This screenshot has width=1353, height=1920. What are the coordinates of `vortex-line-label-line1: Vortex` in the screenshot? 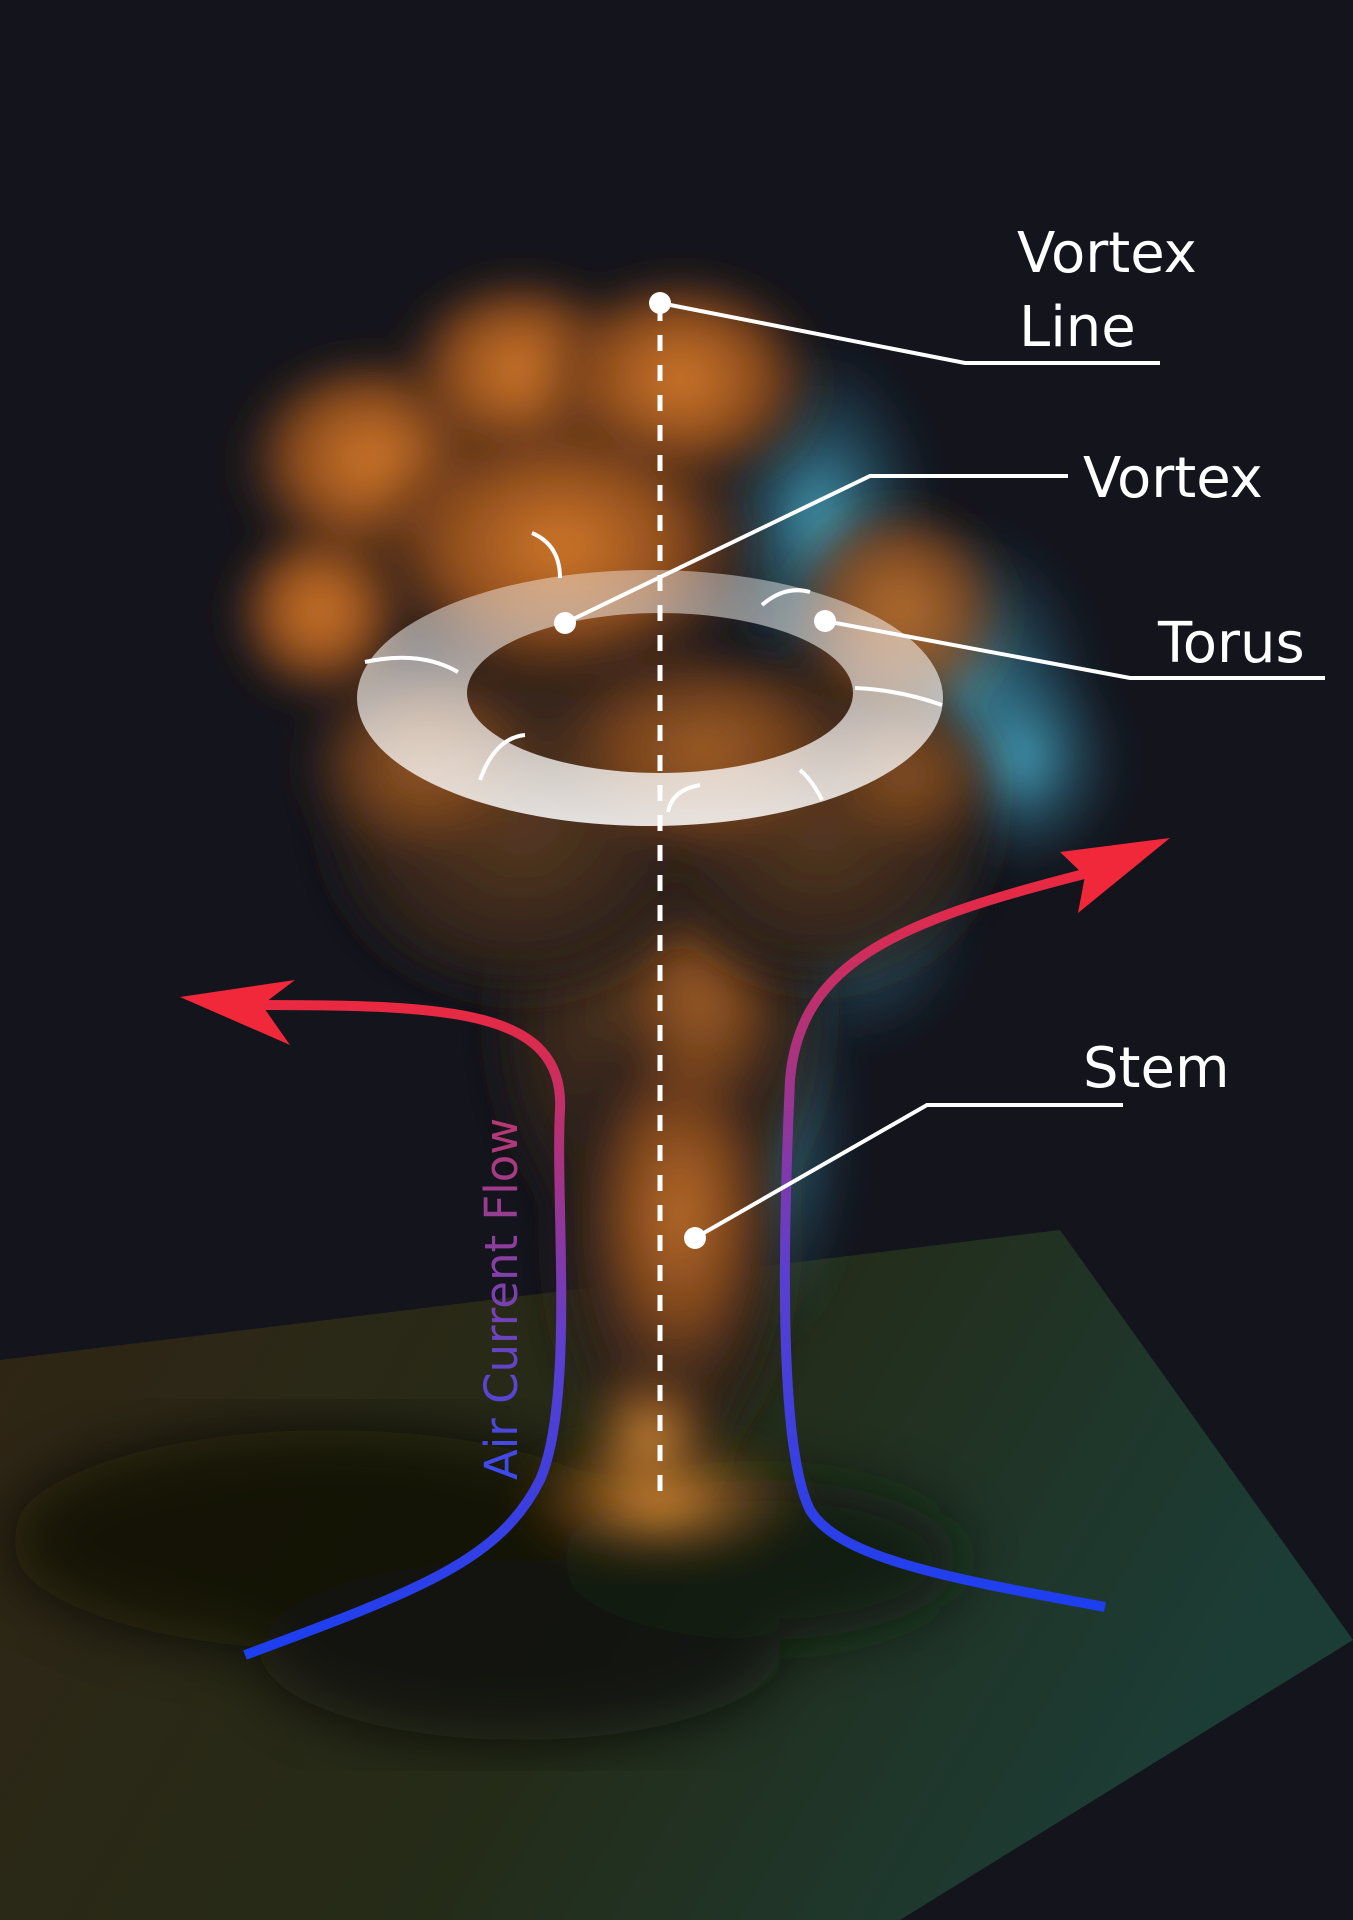 It's located at (1107, 253).